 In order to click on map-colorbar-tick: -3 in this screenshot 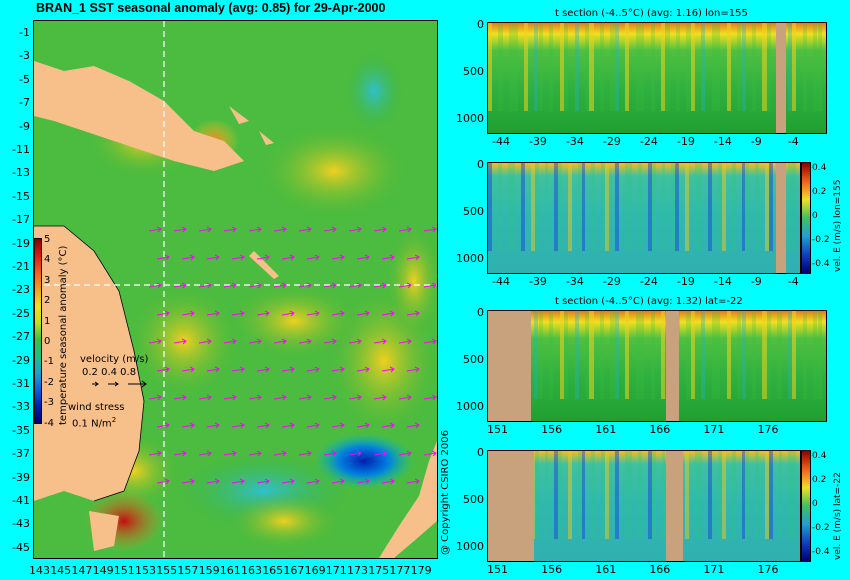, I will do `click(49, 403)`.